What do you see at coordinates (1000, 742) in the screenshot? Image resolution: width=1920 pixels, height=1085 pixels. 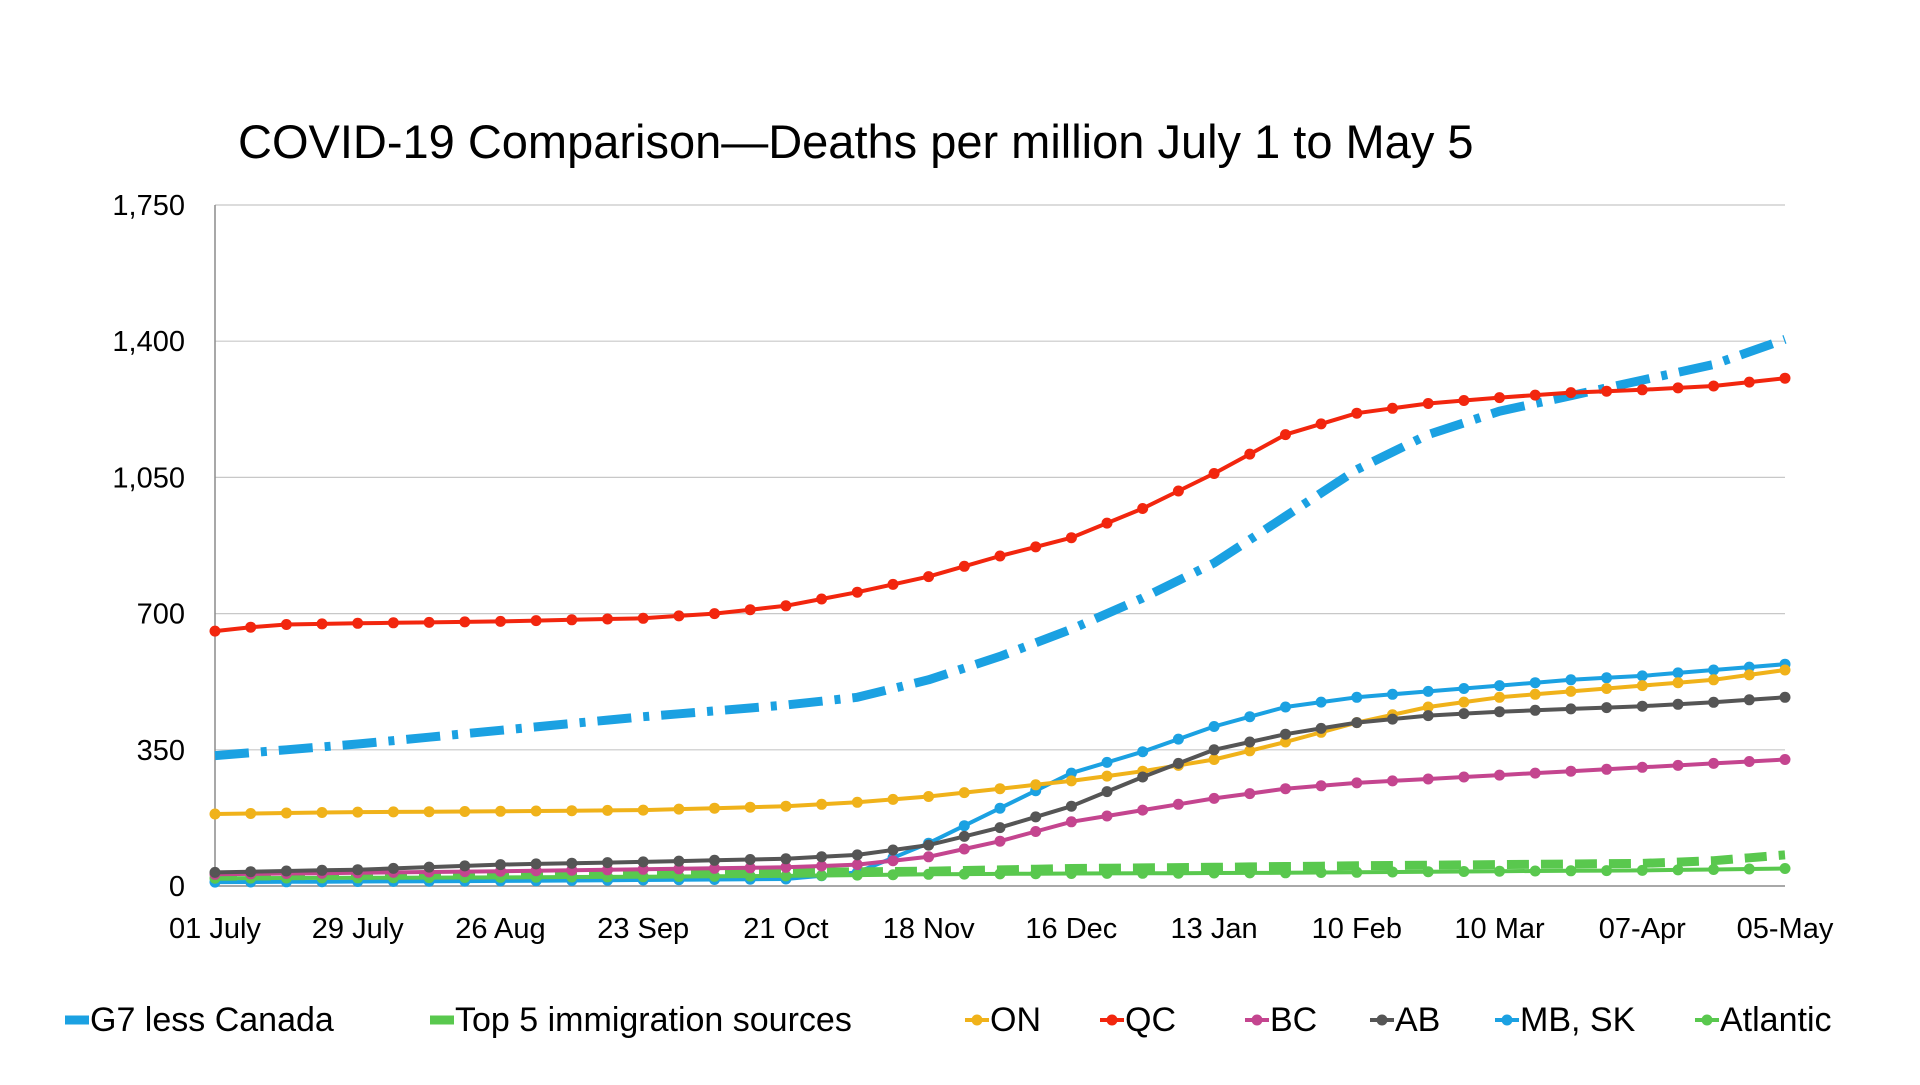 I see `series-on` at bounding box center [1000, 742].